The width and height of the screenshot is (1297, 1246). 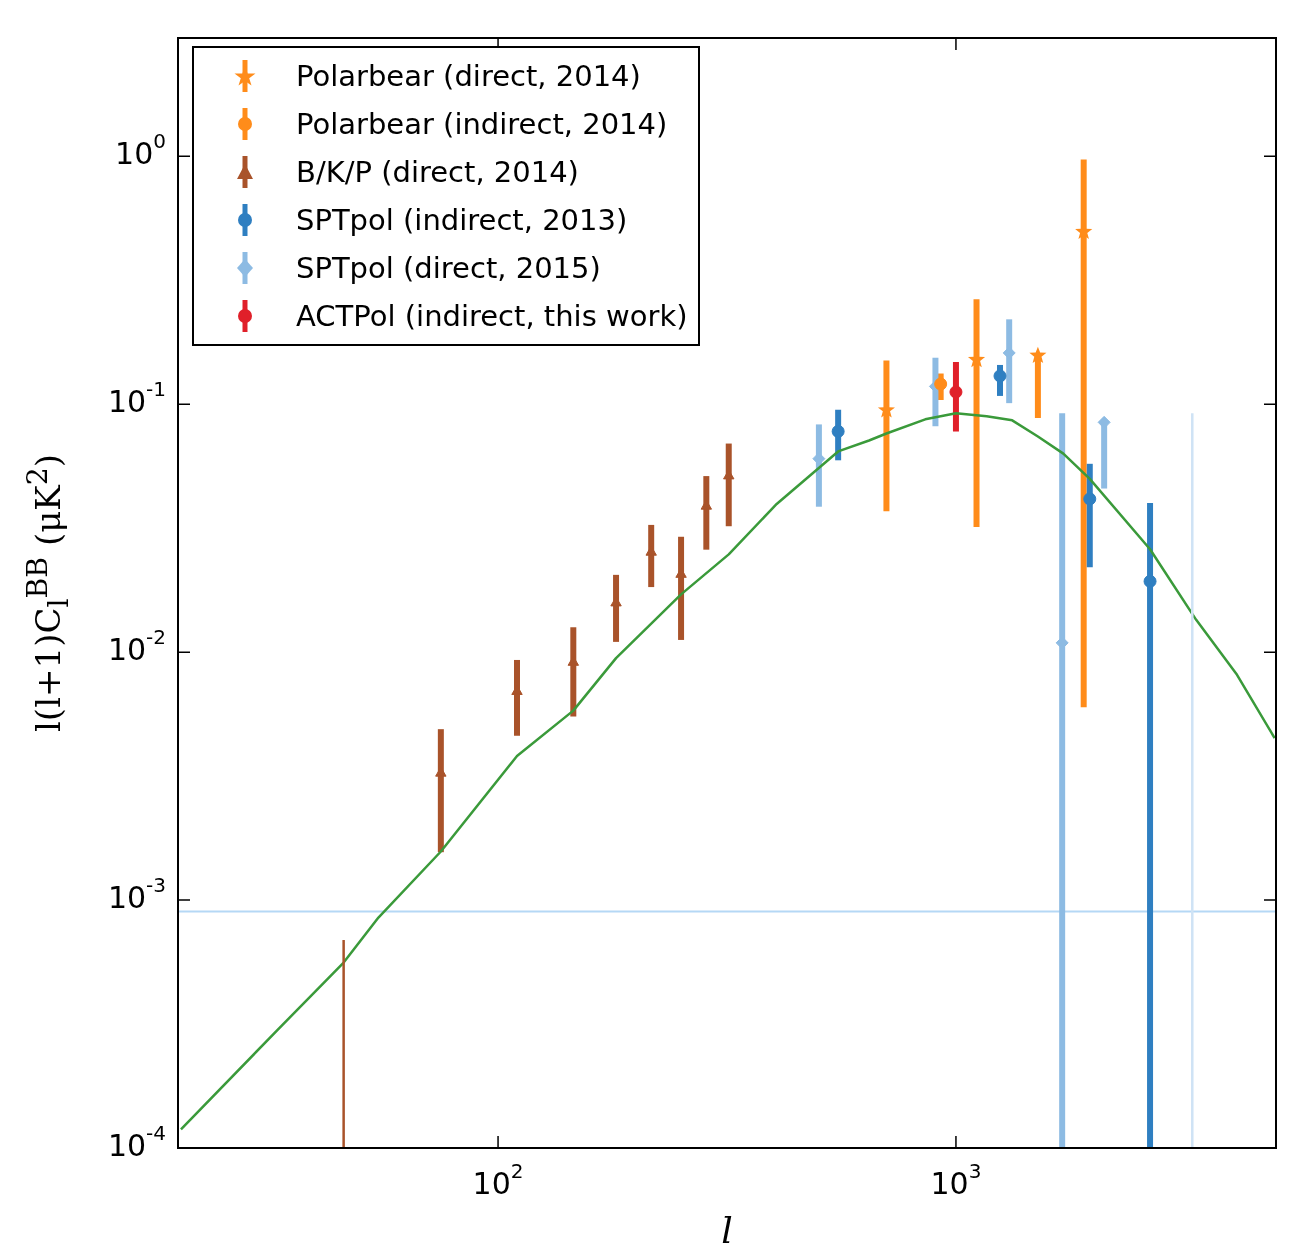 I want to click on legend-label: SPTpol (direct, 2015), so click(x=448, y=268).